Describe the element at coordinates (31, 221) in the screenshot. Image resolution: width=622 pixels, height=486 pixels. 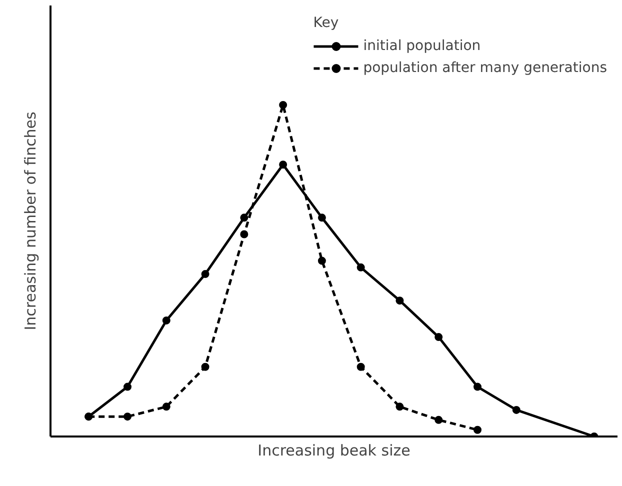
I see `y-axis-title: Increasing number of finches` at that location.